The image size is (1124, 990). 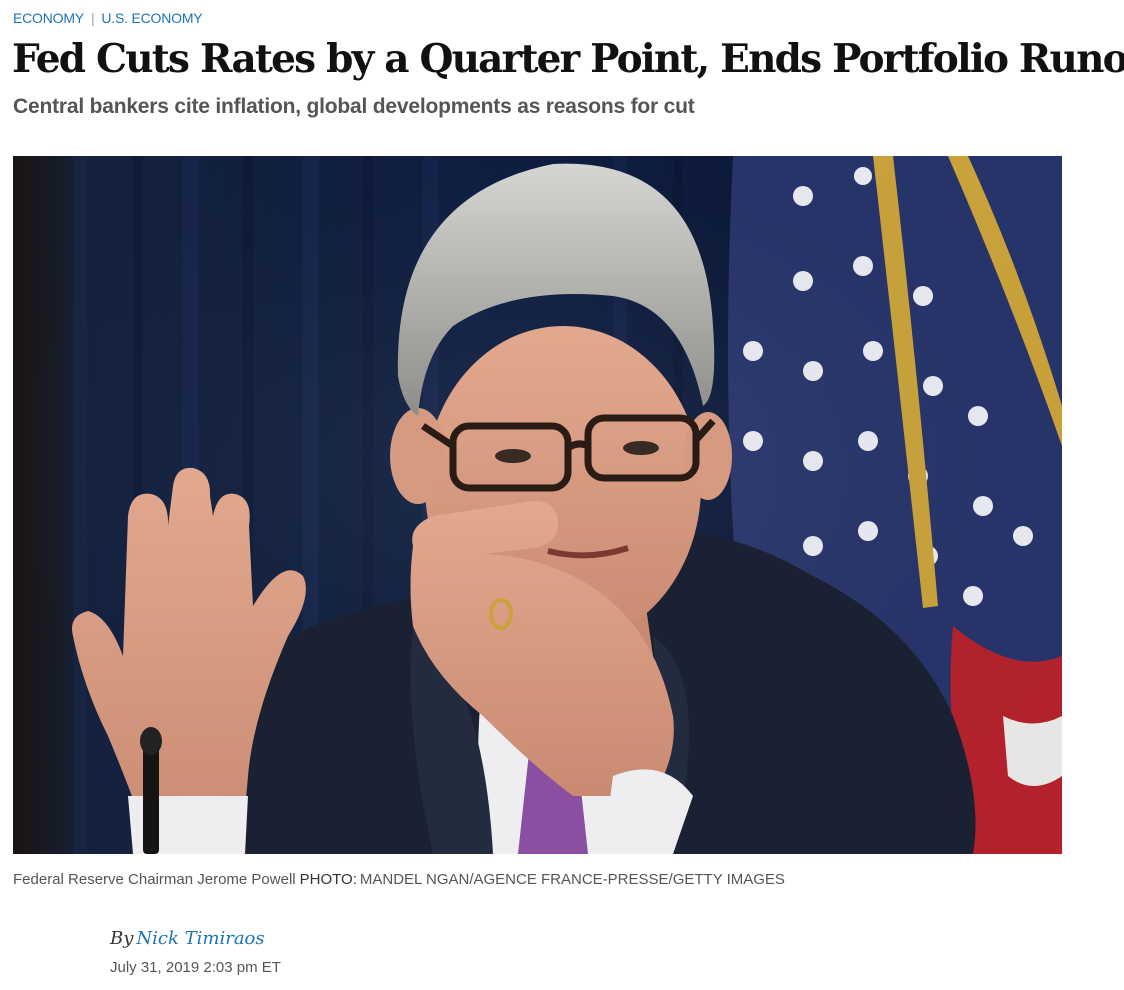 I want to click on article-byline: By Nick Timiraos, so click(x=187, y=939).